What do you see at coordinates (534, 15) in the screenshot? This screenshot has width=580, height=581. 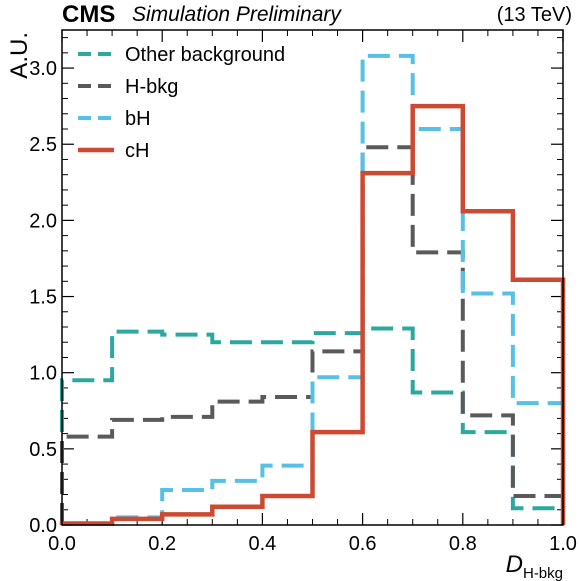 I see `energy-label: (13 TeV)` at bounding box center [534, 15].